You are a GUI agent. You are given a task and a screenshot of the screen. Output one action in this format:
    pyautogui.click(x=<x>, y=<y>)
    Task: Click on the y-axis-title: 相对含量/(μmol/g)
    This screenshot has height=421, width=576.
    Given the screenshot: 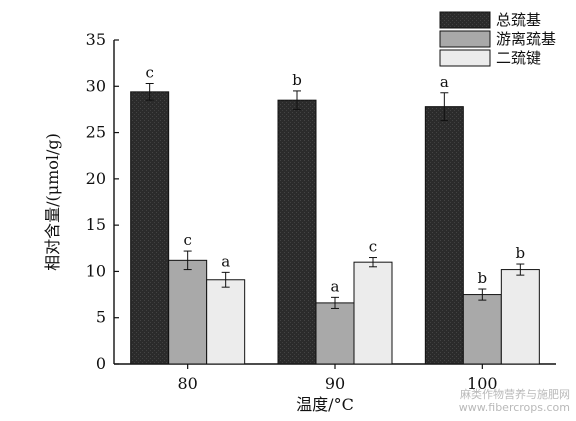 What is the action you would take?
    pyautogui.click(x=52, y=202)
    